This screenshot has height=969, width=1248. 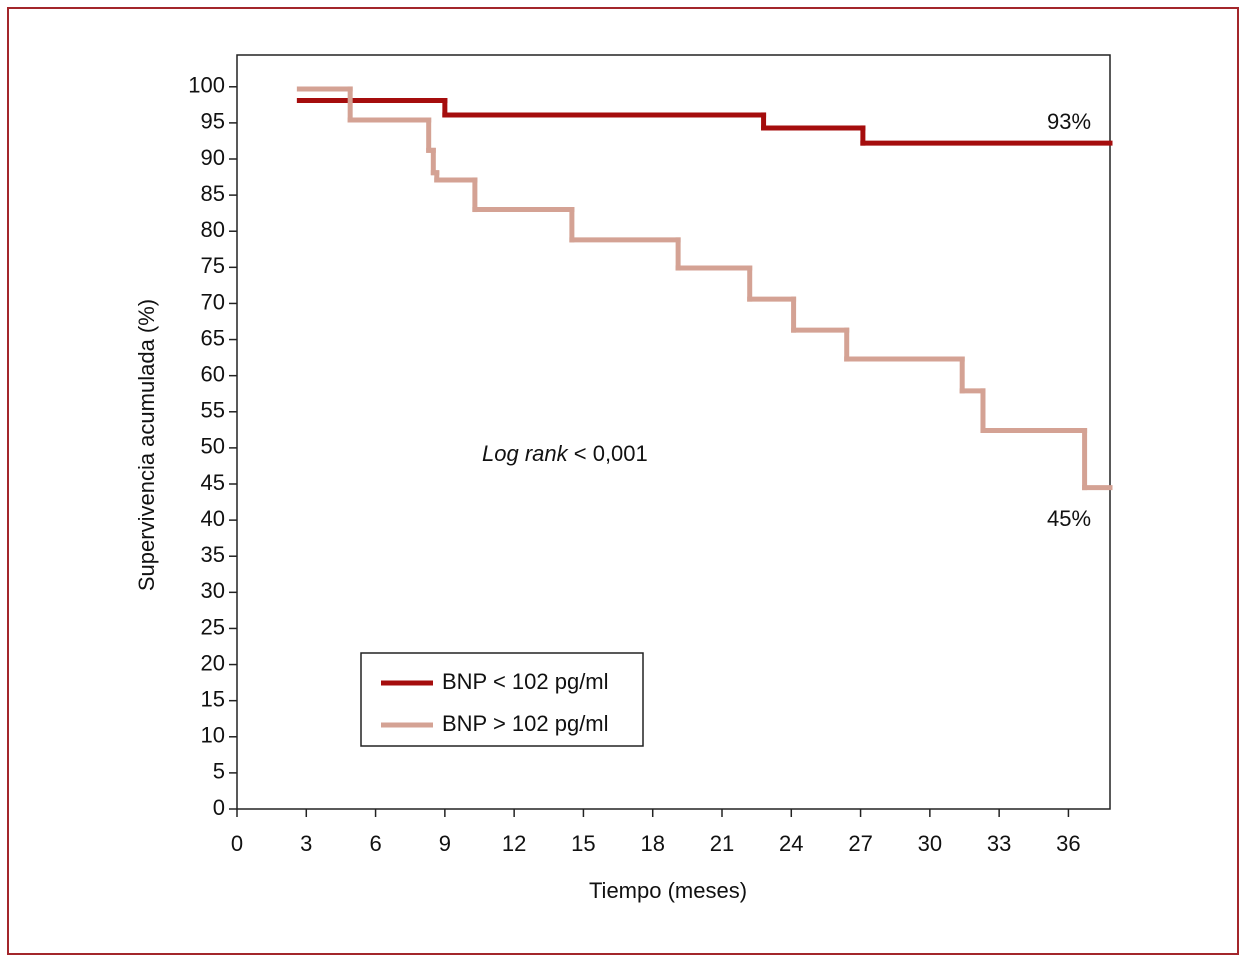 What do you see at coordinates (1069, 518) in the screenshot?
I see `annotation: 45%` at bounding box center [1069, 518].